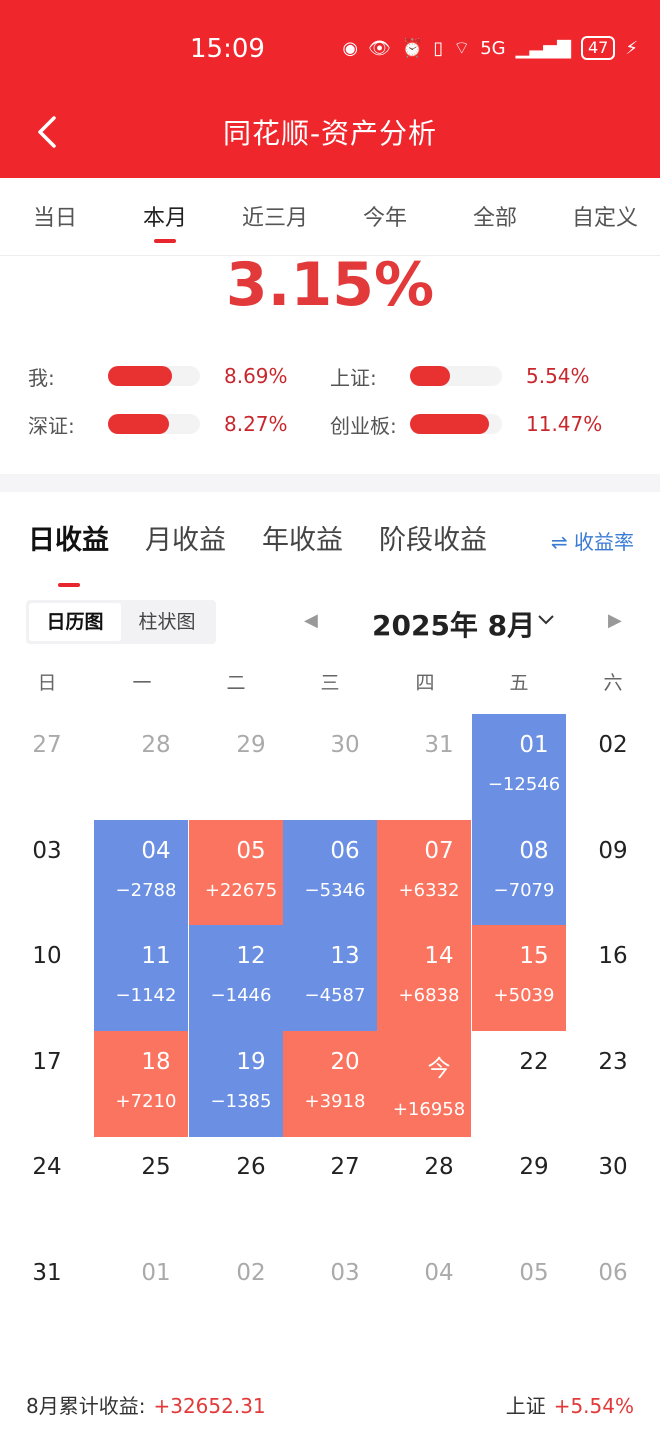 This screenshot has height=1430, width=660. Describe the element at coordinates (613, 978) in the screenshot. I see `calendar-day: 16` at that location.